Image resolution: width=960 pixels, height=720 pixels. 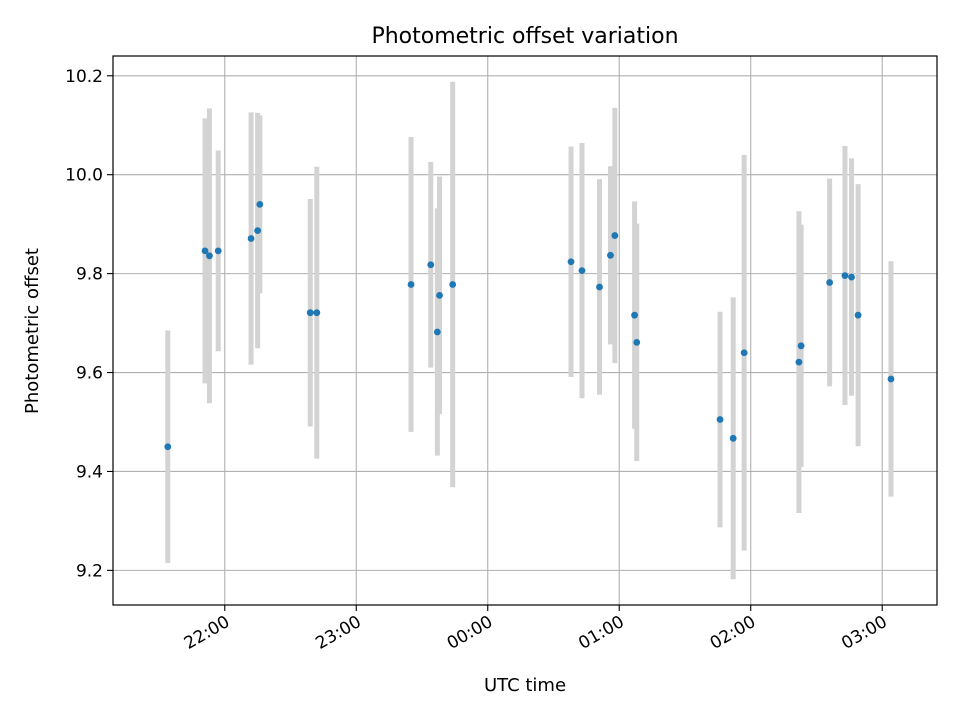 What do you see at coordinates (470, 633) in the screenshot?
I see `x-tick-label: 00:00` at bounding box center [470, 633].